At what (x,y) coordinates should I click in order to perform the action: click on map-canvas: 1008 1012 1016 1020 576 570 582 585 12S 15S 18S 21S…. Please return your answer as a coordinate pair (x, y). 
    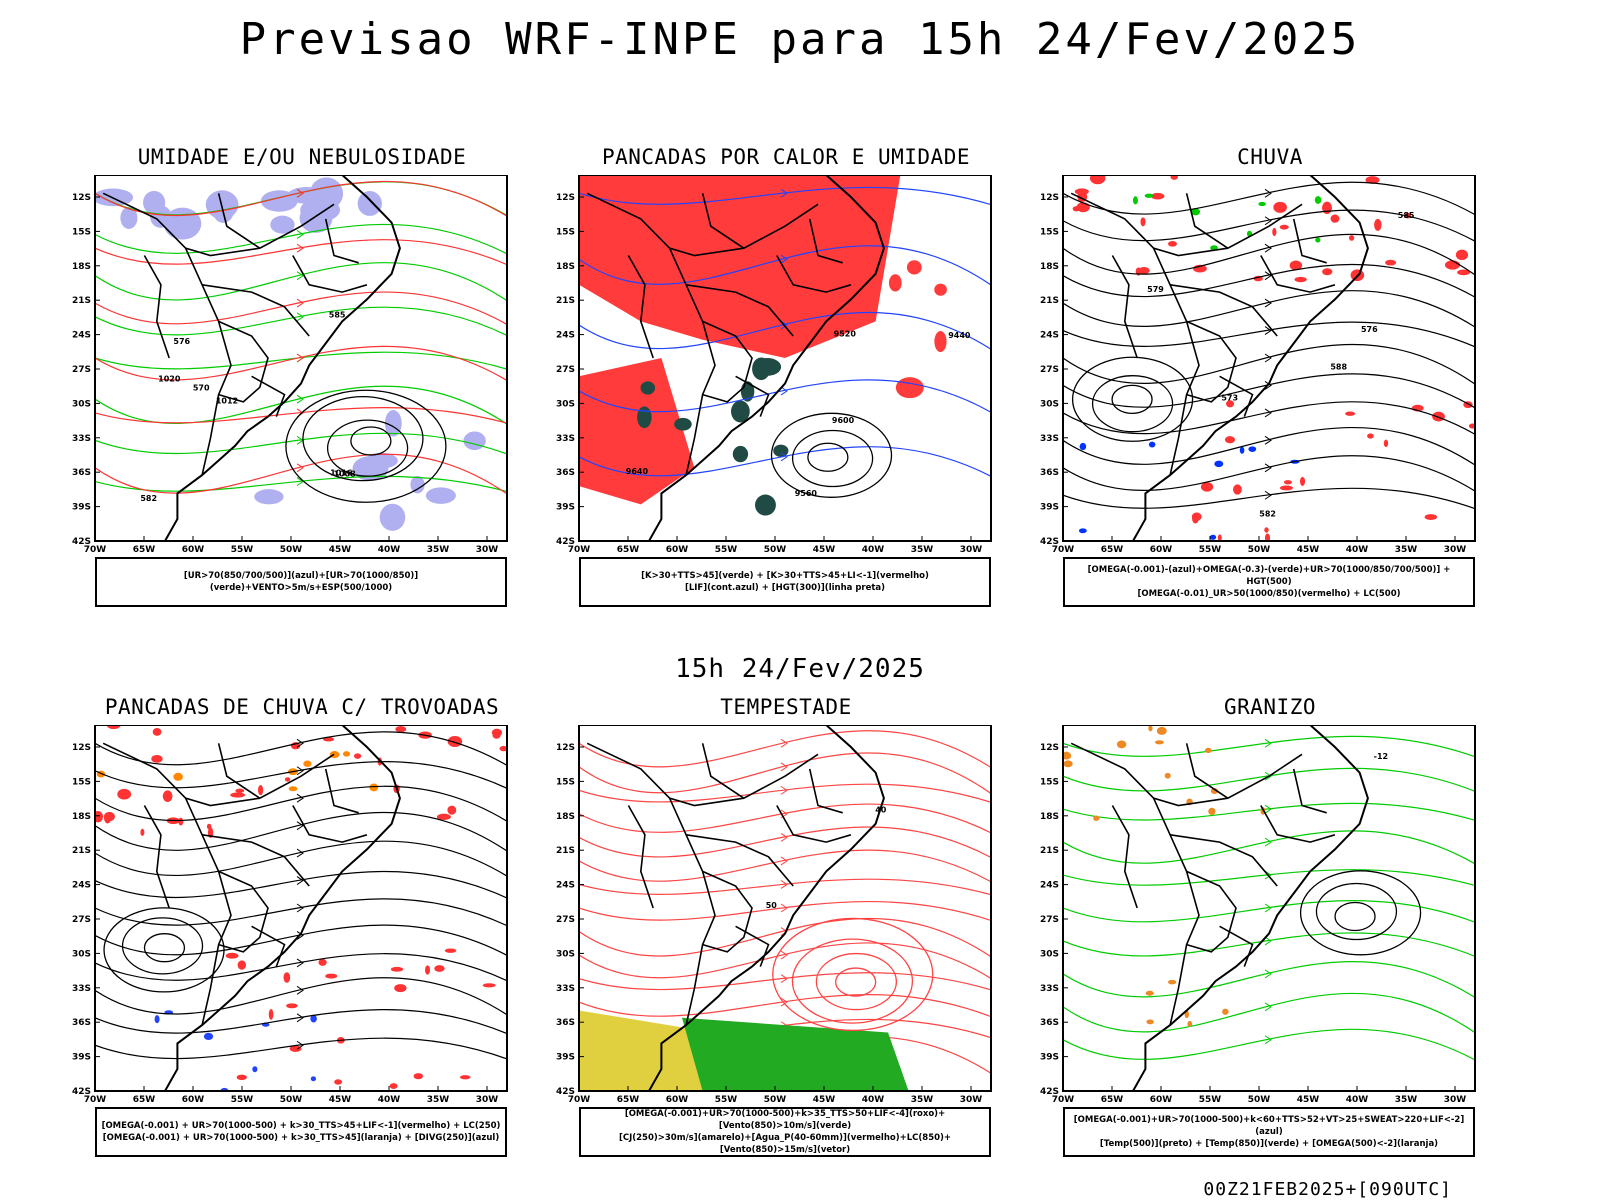
    Looking at the image, I should click on (290, 365).